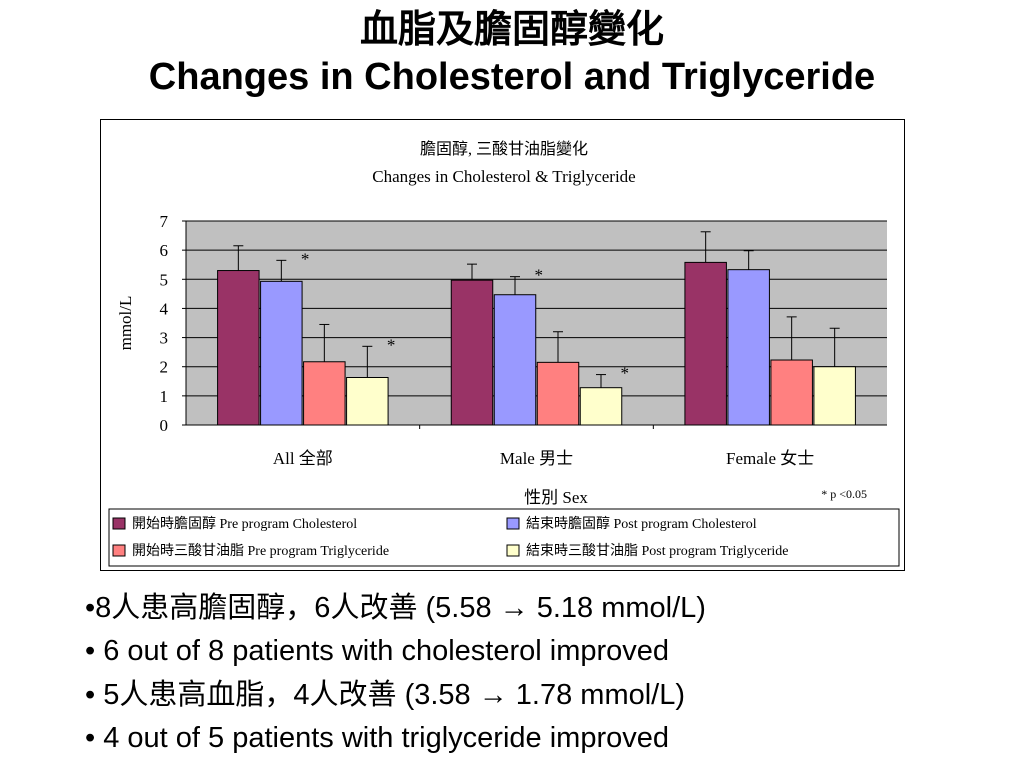 The width and height of the screenshot is (1024, 768). What do you see at coordinates (504, 537) in the screenshot?
I see `legend-box` at bounding box center [504, 537].